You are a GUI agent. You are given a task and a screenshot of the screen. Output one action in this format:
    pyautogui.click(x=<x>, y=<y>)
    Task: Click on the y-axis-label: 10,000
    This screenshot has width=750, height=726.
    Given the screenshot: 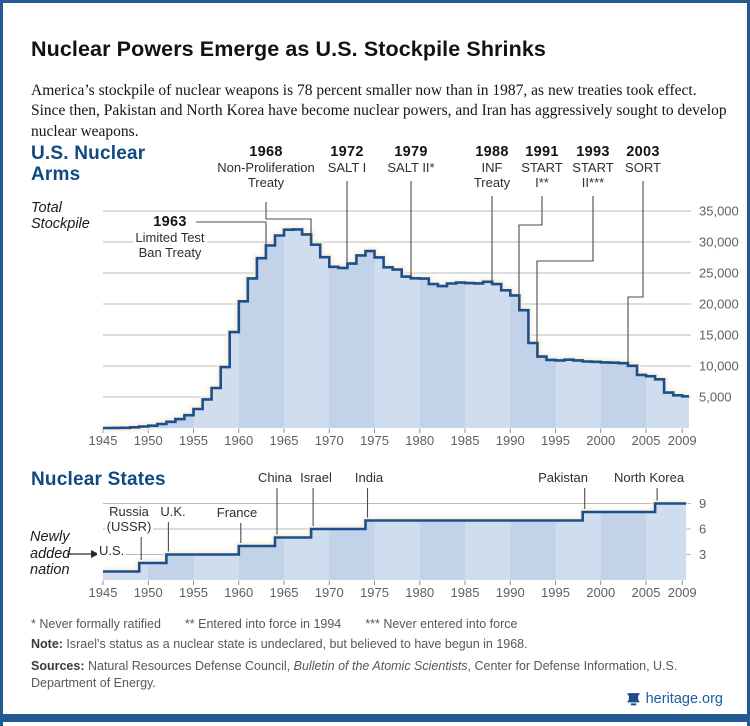 What is the action you would take?
    pyautogui.click(x=719, y=366)
    